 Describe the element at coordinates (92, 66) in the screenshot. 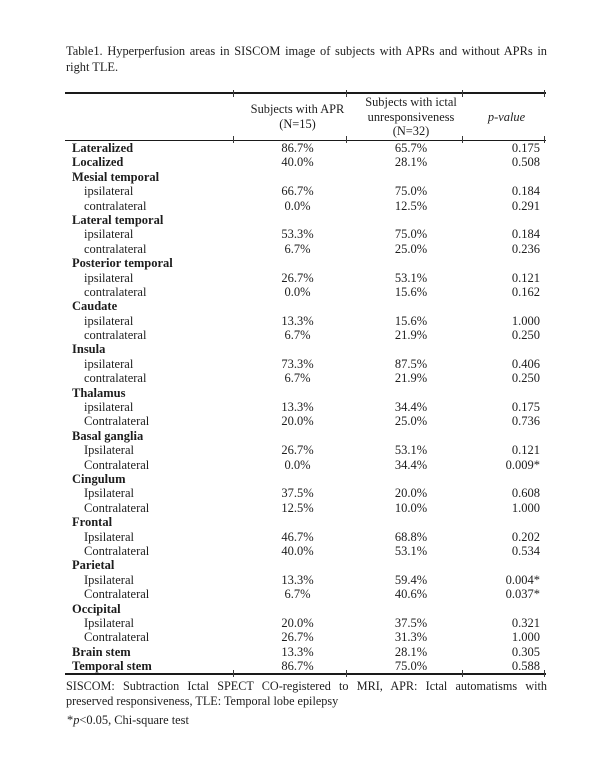

I see `table-title-line2: right TLE.` at that location.